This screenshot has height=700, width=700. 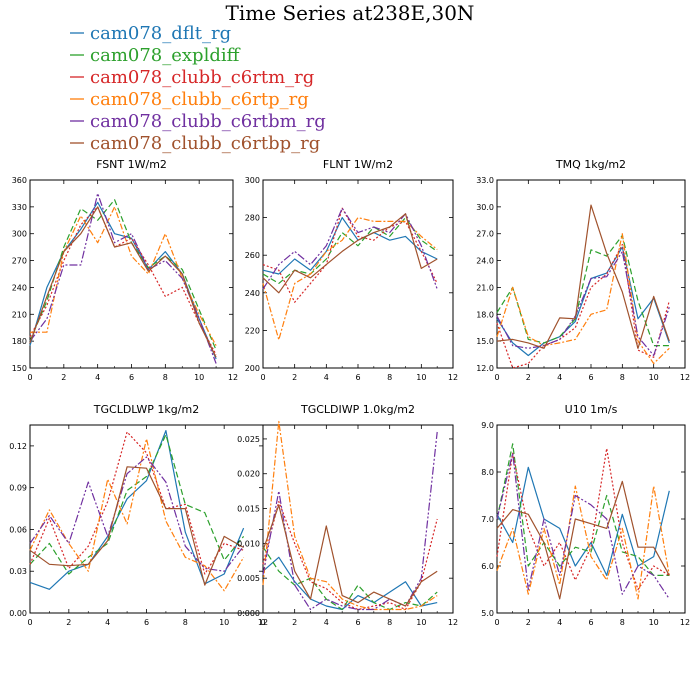 What do you see at coordinates (485, 314) in the screenshot?
I see `y-tick-label: 18.0` at bounding box center [485, 314].